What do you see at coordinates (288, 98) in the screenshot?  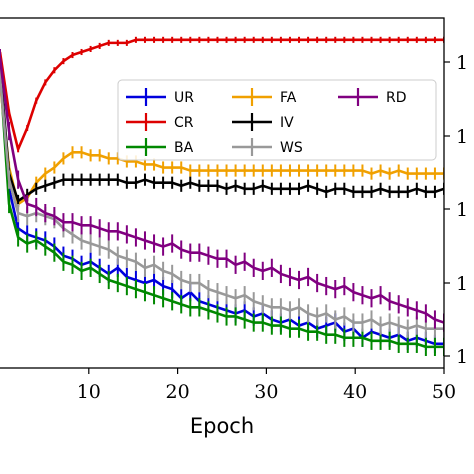 I see `legend-label: FA` at bounding box center [288, 98].